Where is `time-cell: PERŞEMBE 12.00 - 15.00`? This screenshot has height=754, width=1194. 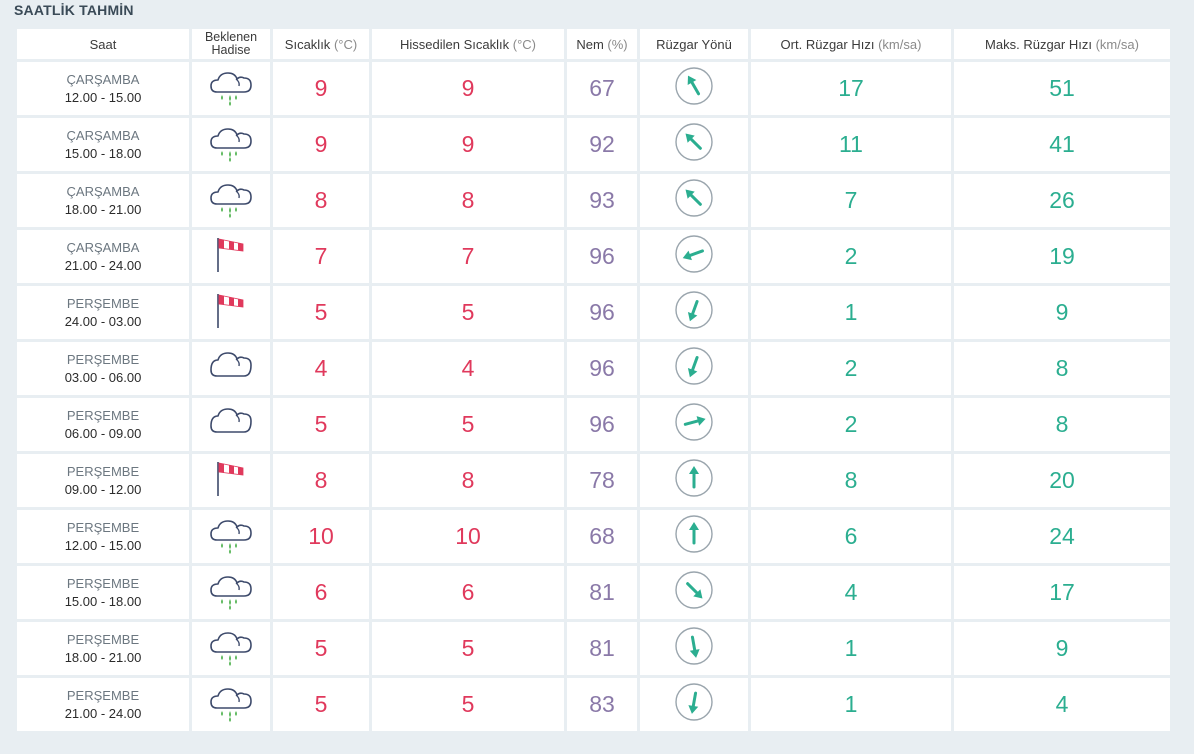
time-cell: PERŞEMBE 12.00 - 15.00 is located at coordinates (103, 536).